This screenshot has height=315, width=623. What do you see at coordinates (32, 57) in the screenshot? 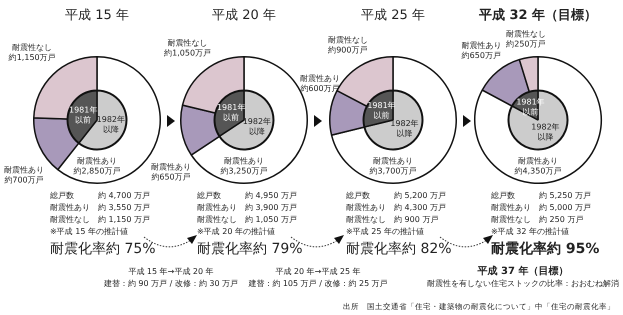
I see `data-label: 約1,150万戸` at bounding box center [32, 57].